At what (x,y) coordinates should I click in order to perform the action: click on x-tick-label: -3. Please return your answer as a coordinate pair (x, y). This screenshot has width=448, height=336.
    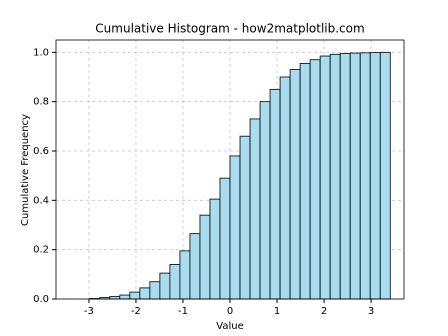
    Looking at the image, I should click on (89, 311).